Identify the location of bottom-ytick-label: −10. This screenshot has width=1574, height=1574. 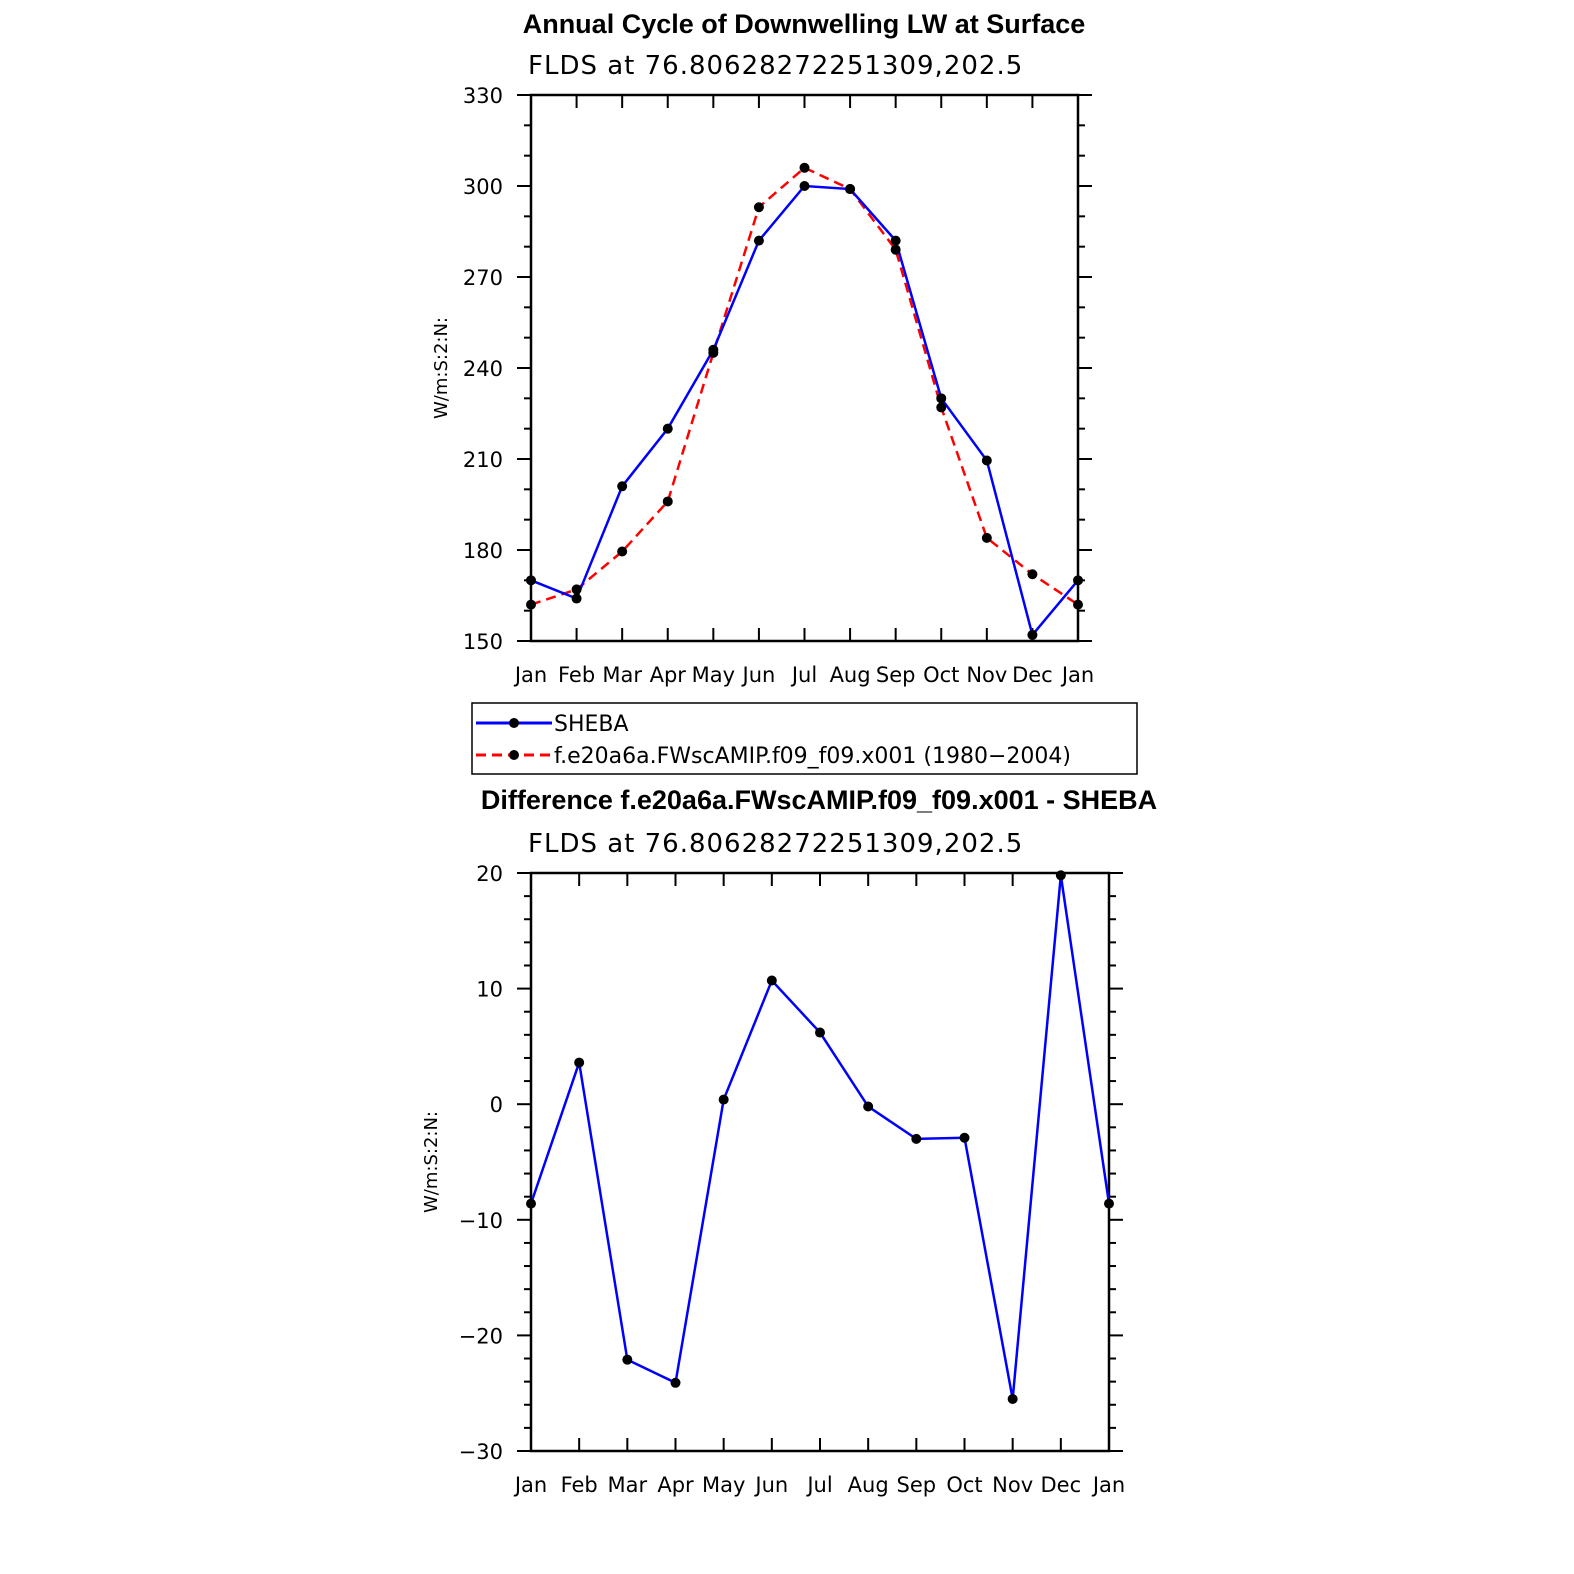
(481, 1221).